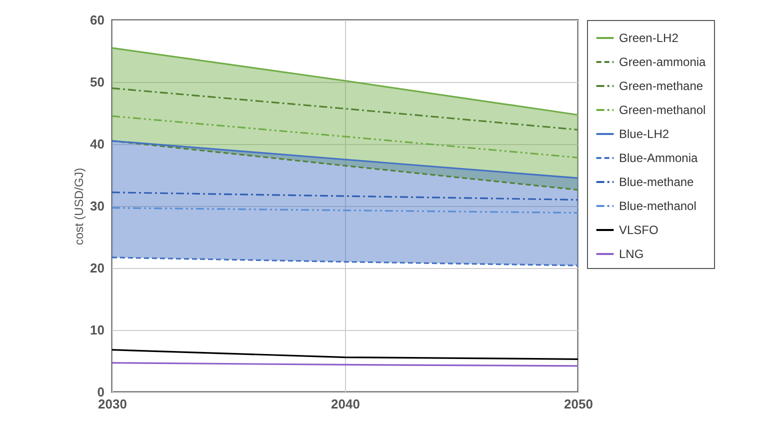  What do you see at coordinates (97, 330) in the screenshot?
I see `y-tick-label: 10` at bounding box center [97, 330].